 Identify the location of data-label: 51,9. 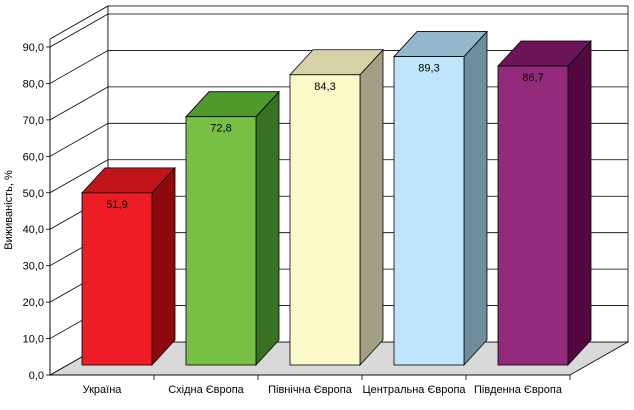
(116, 205).